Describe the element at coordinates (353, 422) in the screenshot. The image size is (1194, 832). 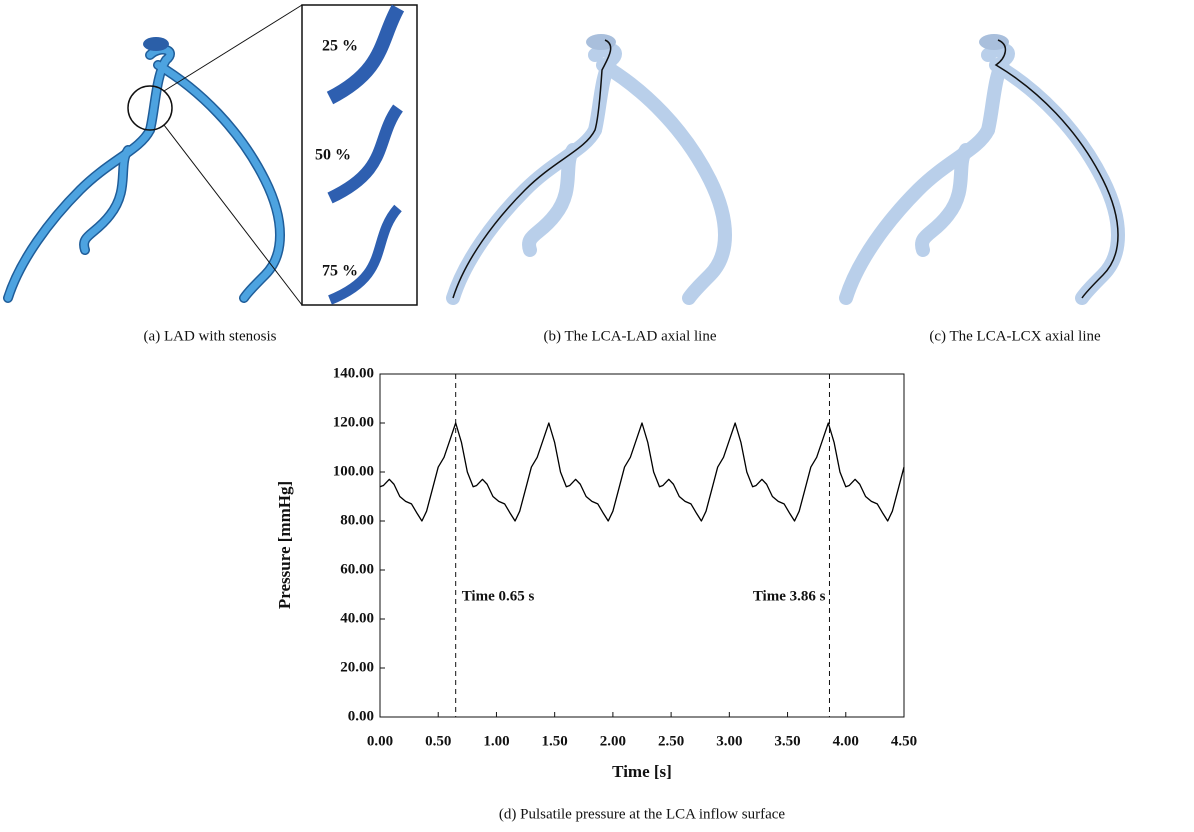
I see `y-tick-label: 120.00` at that location.